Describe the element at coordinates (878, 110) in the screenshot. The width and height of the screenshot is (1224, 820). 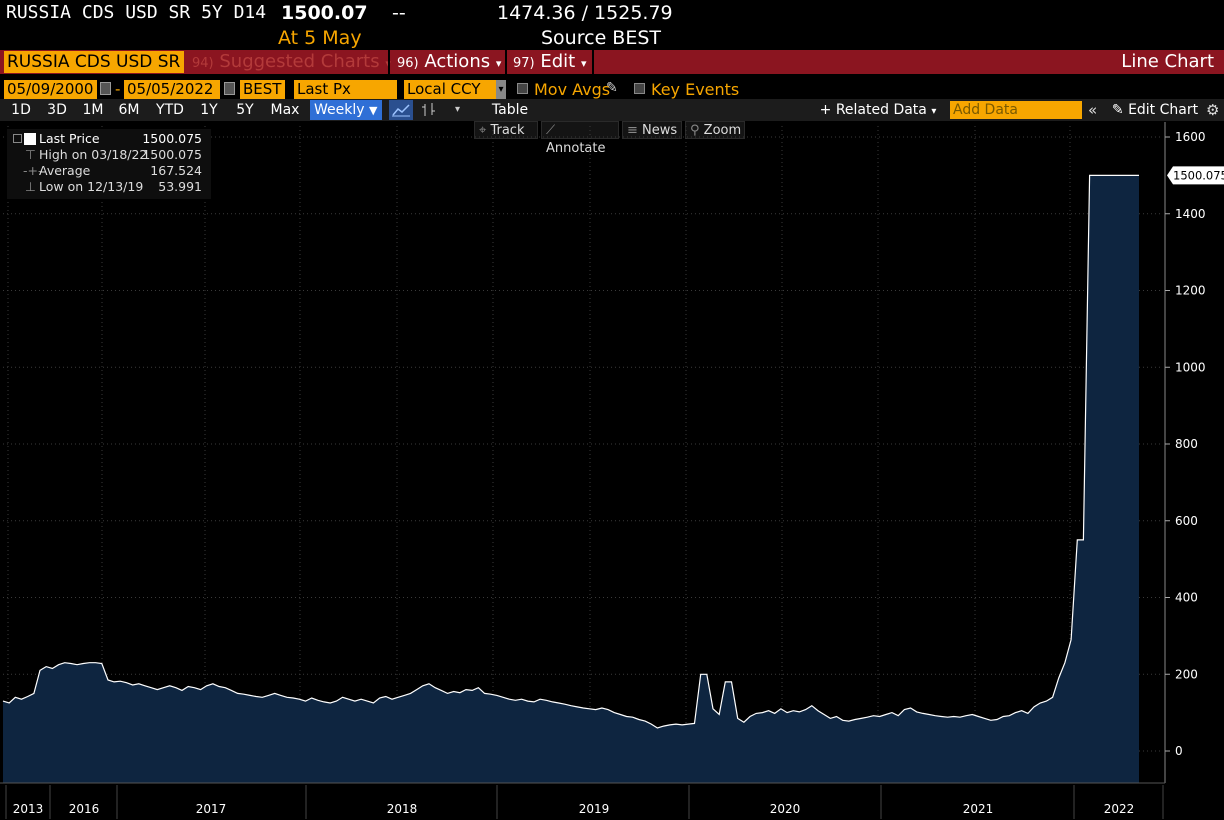
I see `related-data-menu: + Related Data ▾` at that location.